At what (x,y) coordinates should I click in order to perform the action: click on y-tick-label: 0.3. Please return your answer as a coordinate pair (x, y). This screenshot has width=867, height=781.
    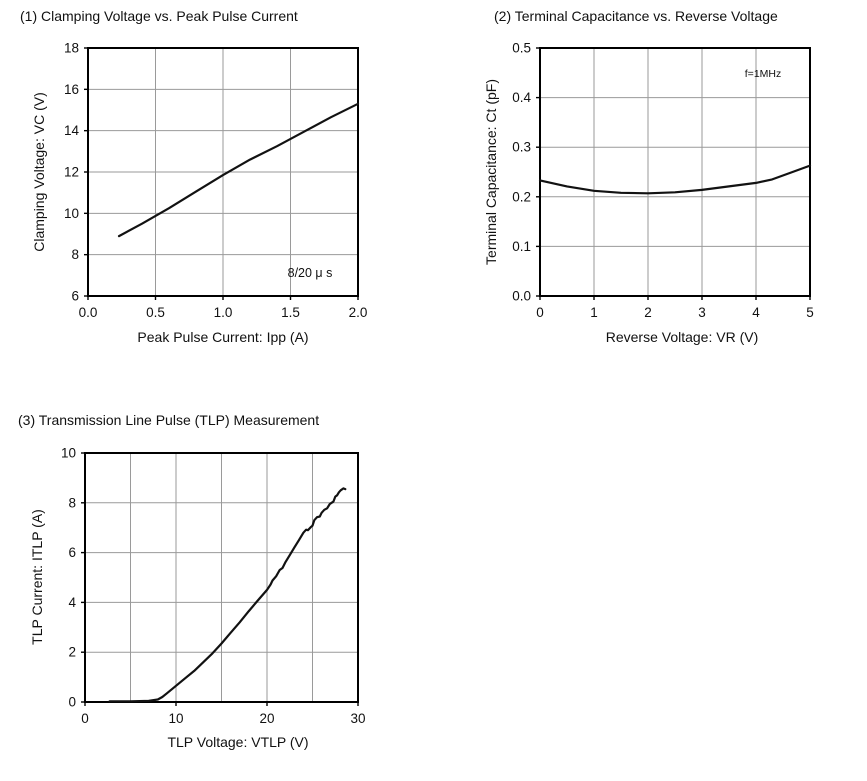
    Looking at the image, I should click on (521, 147).